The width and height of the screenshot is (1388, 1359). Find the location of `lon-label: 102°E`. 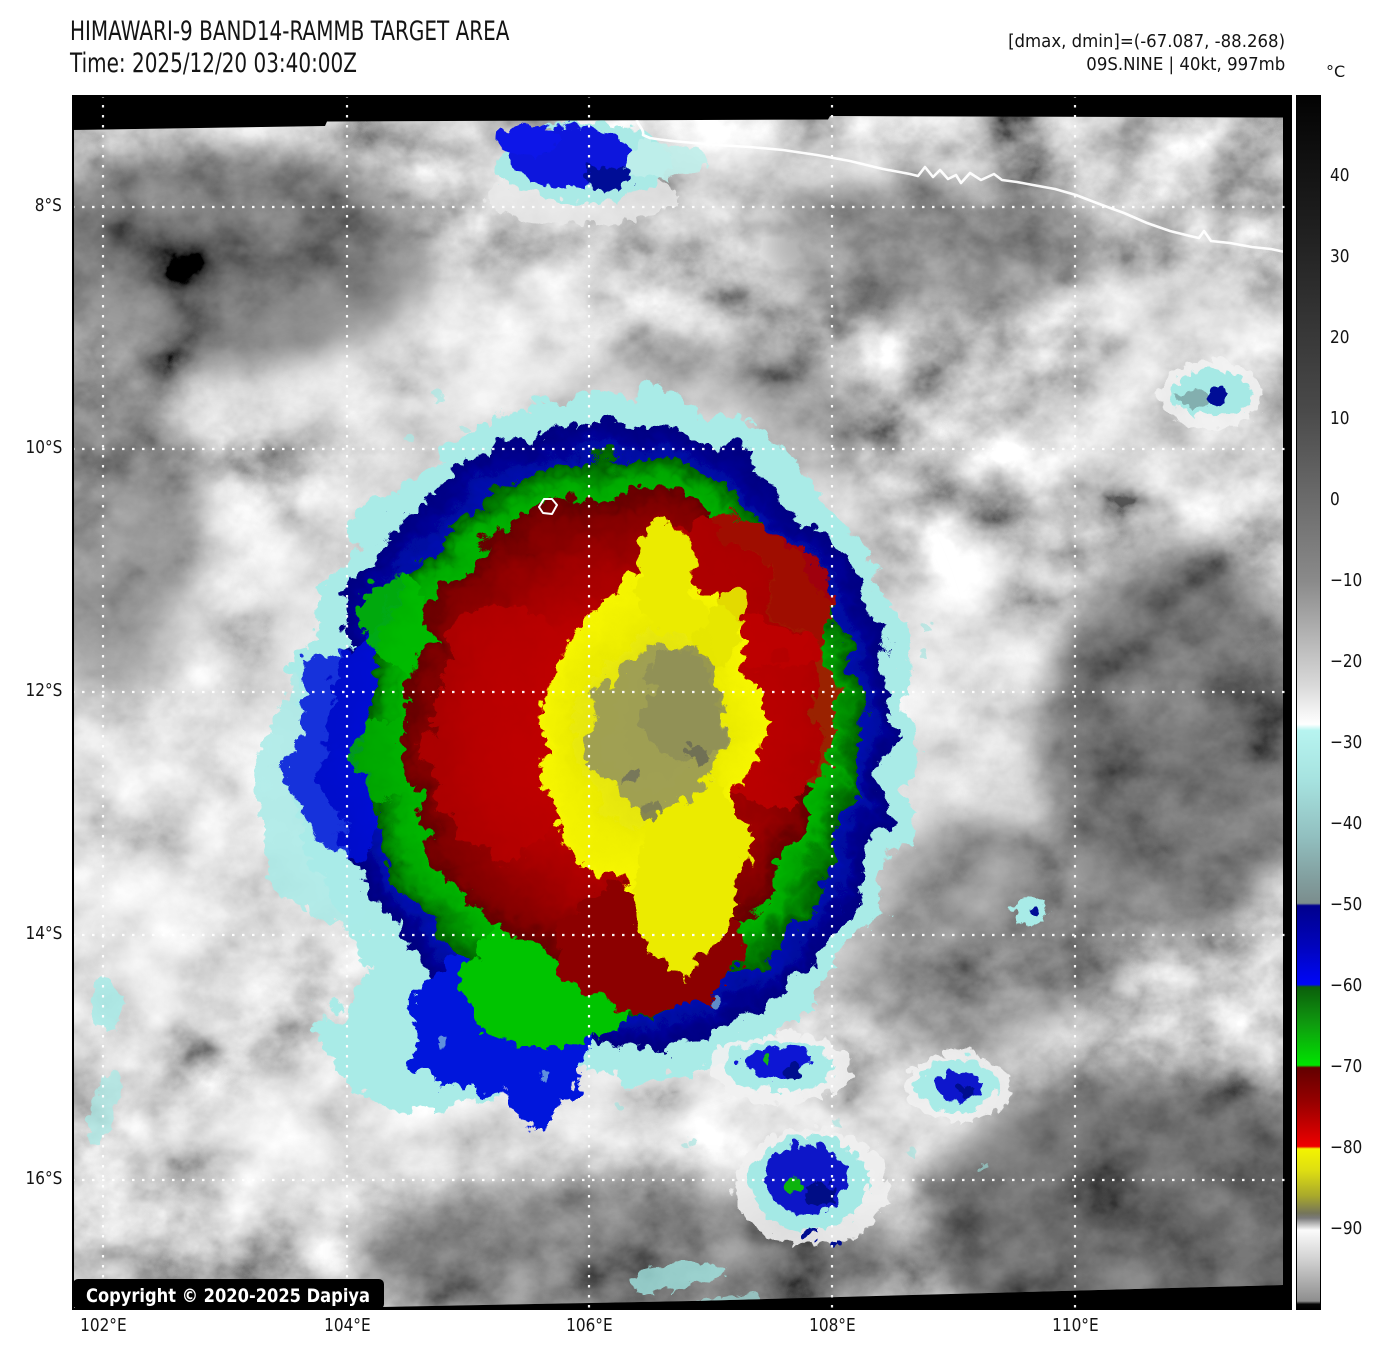

lon-label: 102°E is located at coordinates (103, 1325).